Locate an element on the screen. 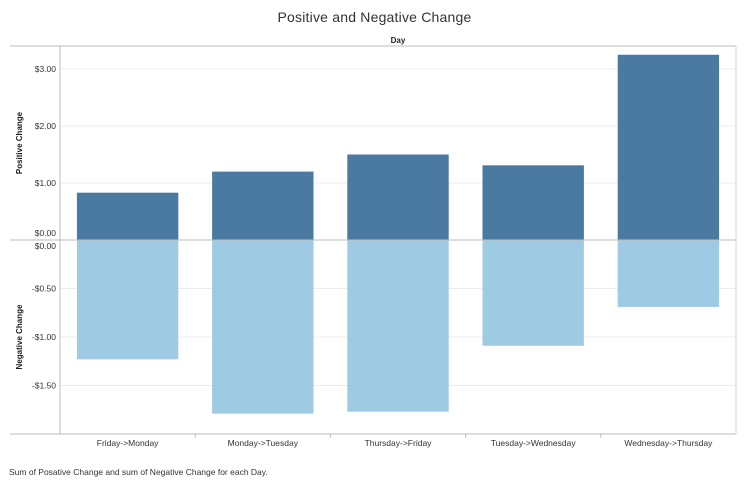 Image resolution: width=749 pixels, height=502 pixels. y-axis-title: Negative Change is located at coordinates (19, 336).